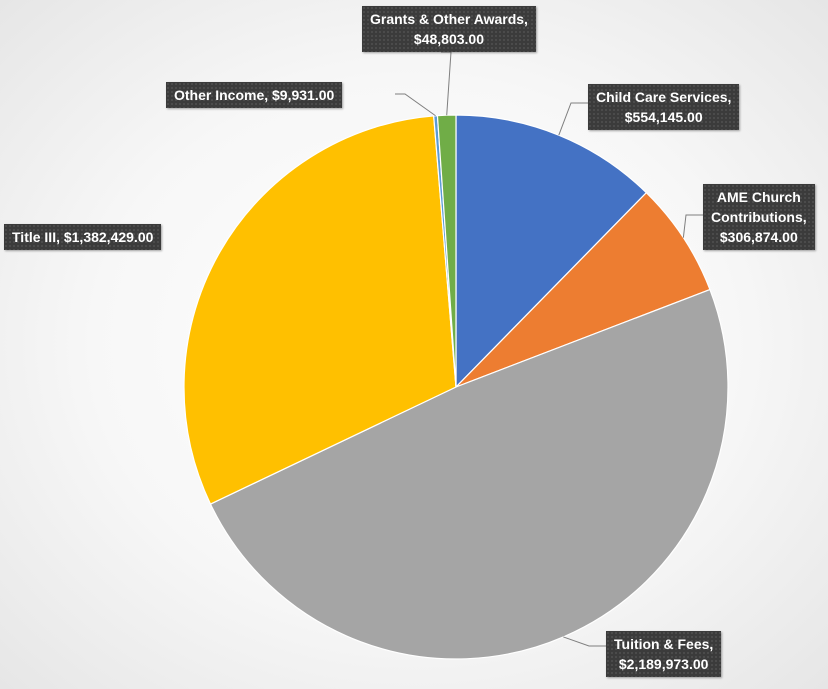 The width and height of the screenshot is (828, 689). Describe the element at coordinates (663, 117) in the screenshot. I see `data-label-line: $554,145.00` at that location.